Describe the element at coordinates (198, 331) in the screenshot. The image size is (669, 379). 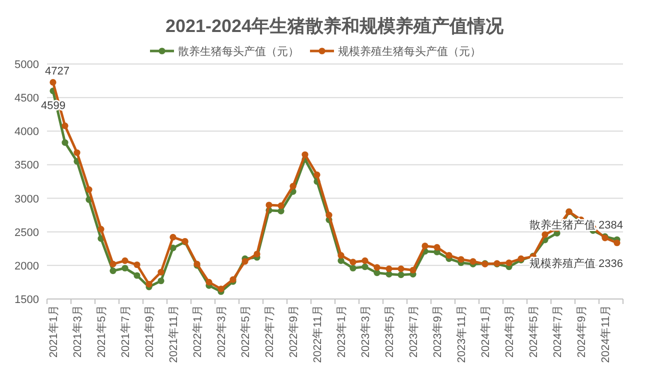
I see `x-tick-label: 2022年1月` at that location.